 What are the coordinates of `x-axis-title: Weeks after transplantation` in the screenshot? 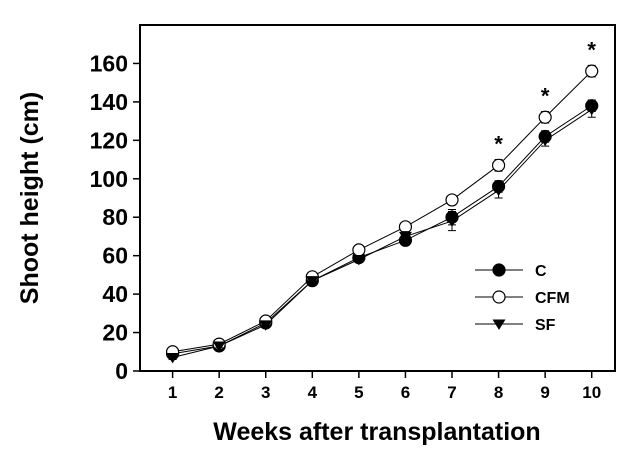 It's located at (376, 432).